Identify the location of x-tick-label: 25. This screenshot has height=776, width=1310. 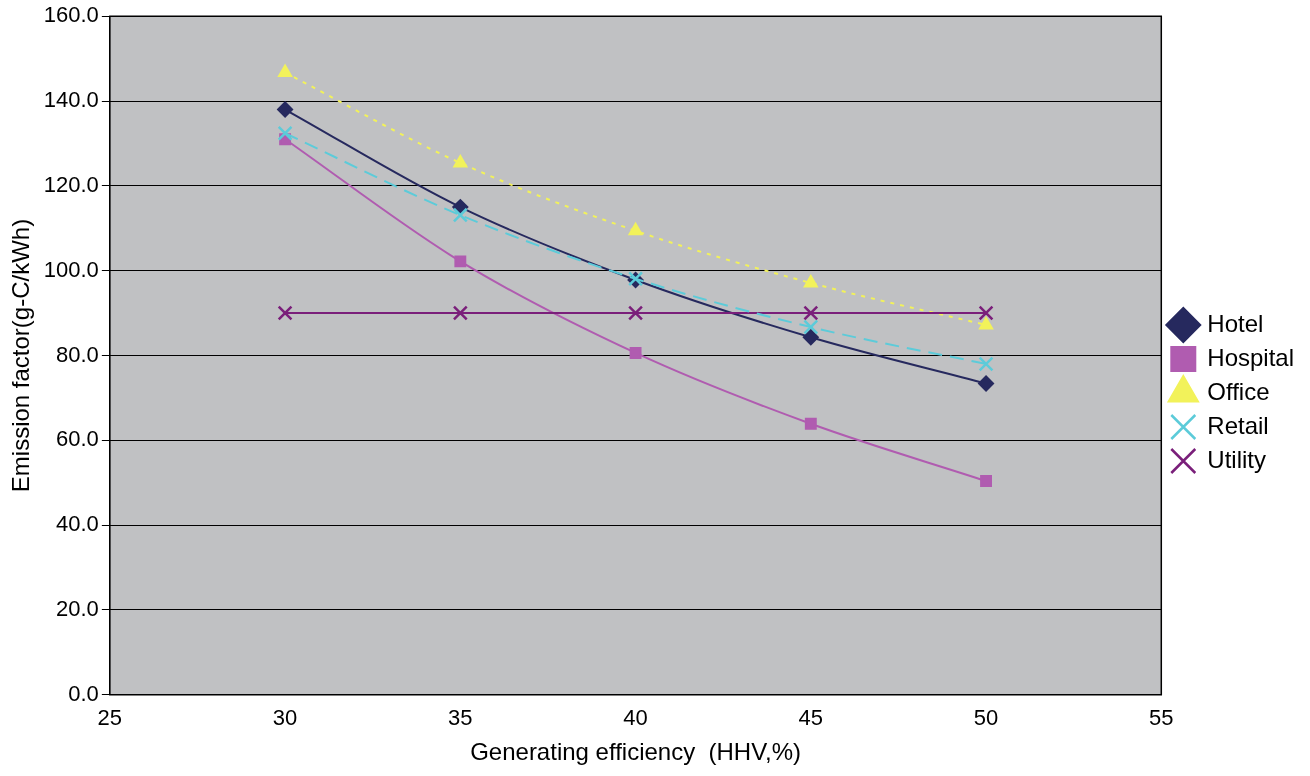
(110, 718).